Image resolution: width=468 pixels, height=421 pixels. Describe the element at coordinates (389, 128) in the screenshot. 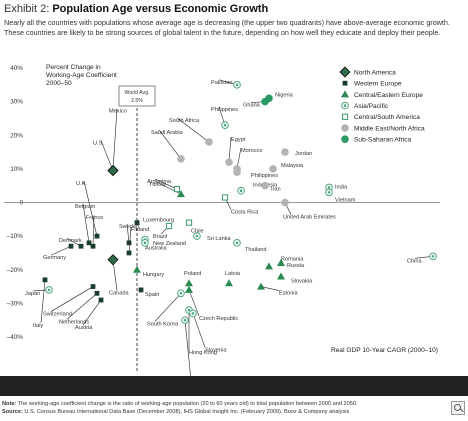

I see `legend-label: Middle East/North Africa` at that location.